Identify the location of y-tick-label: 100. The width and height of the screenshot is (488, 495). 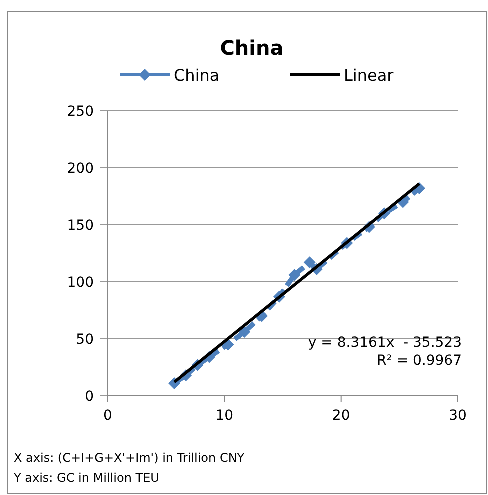
(80, 283).